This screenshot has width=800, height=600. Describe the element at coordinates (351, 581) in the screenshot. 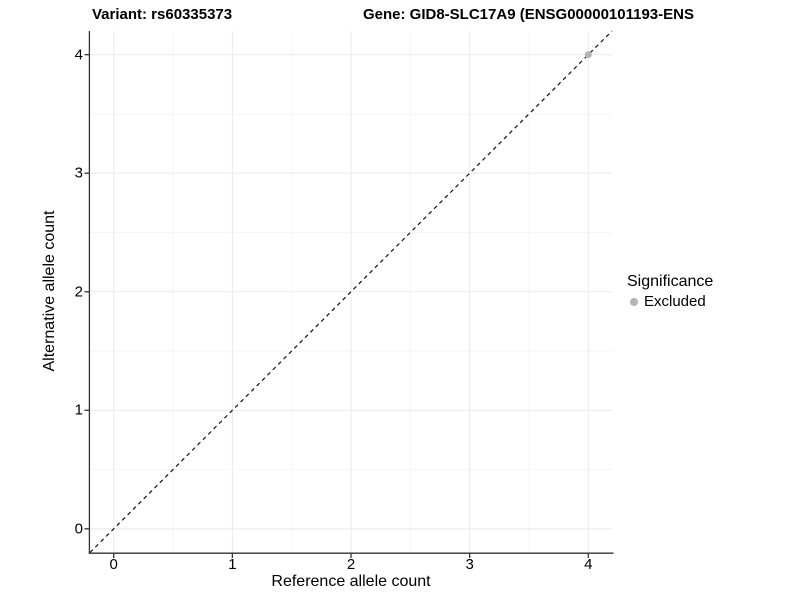

I see `x-axis-title: Reference allele count` at that location.